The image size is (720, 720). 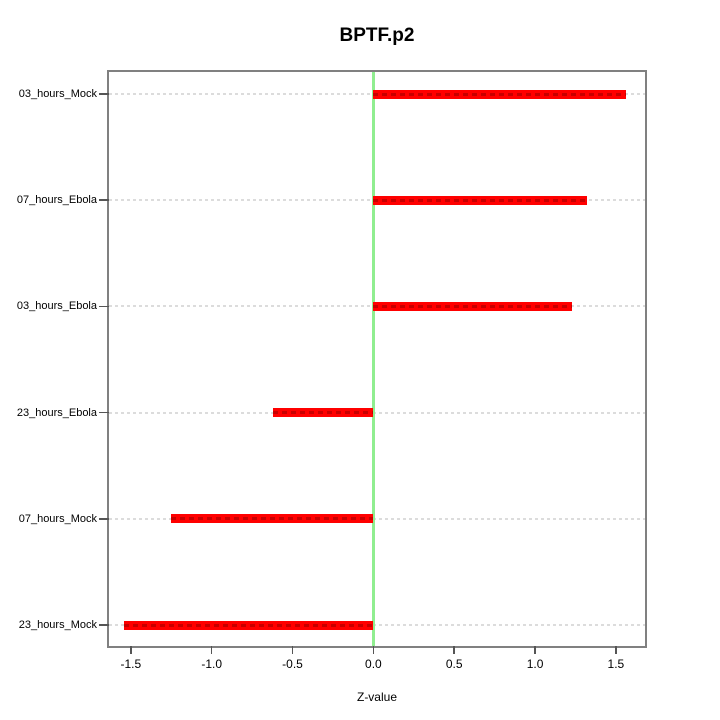 What do you see at coordinates (292, 664) in the screenshot?
I see `x-tick-label: -0.5` at bounding box center [292, 664].